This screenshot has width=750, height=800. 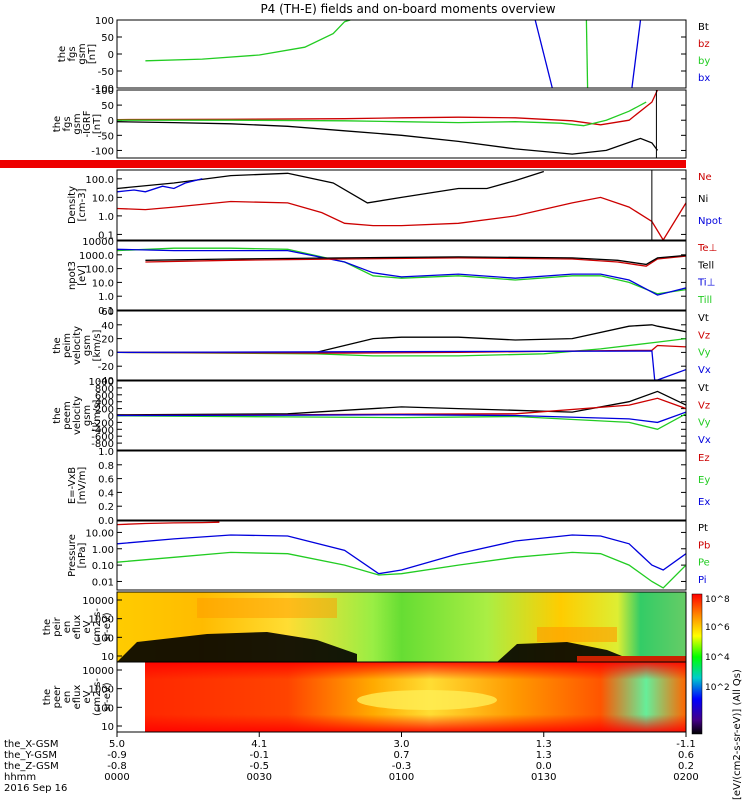 What do you see at coordinates (705, 265) in the screenshot?
I see `legend-entry: Tell` at bounding box center [705, 265].